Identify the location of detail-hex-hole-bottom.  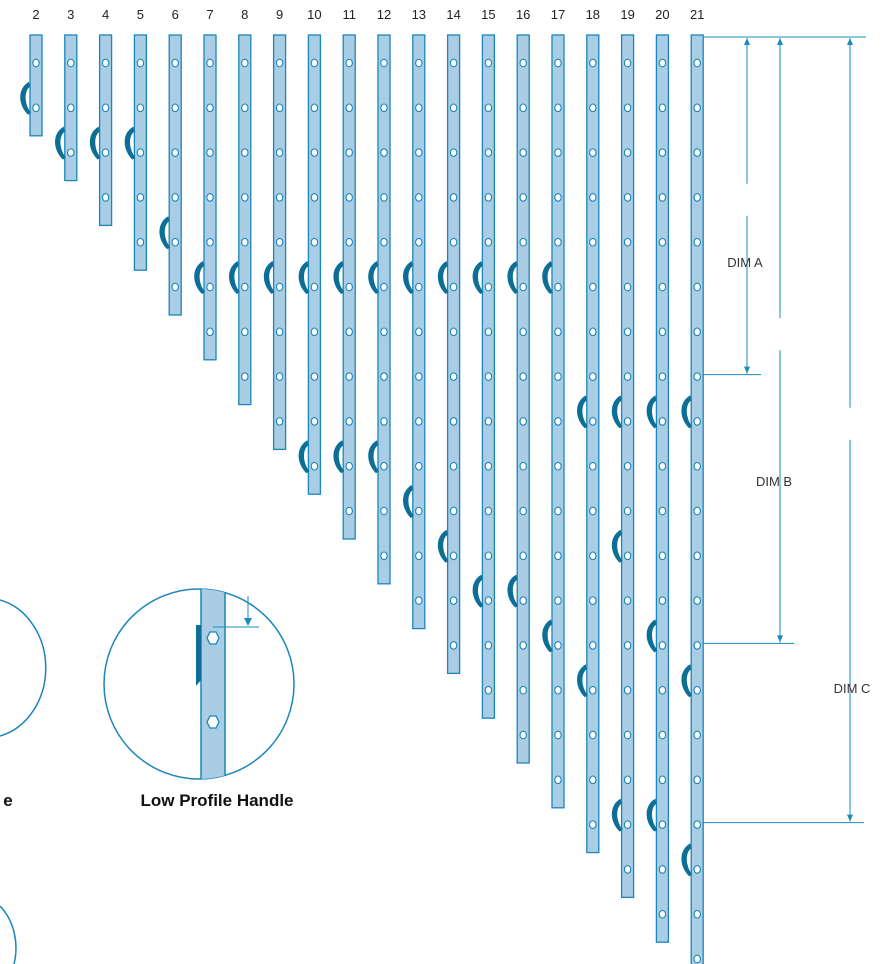
(213, 722).